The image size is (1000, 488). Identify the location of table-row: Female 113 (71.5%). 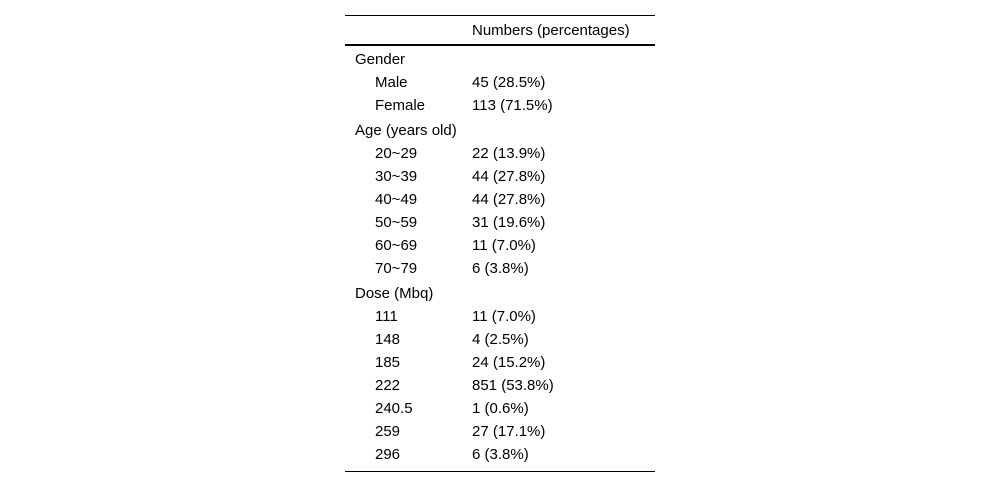
(500, 105).